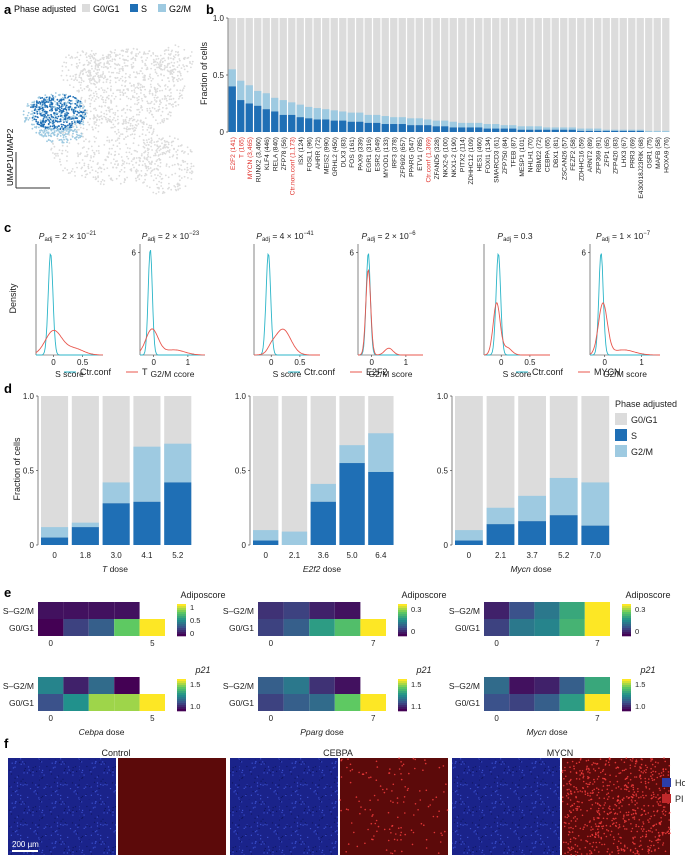 The image size is (685, 865). What do you see at coordinates (513, 127) in the screenshot?
I see `b-bar-g2m` at bounding box center [513, 127].